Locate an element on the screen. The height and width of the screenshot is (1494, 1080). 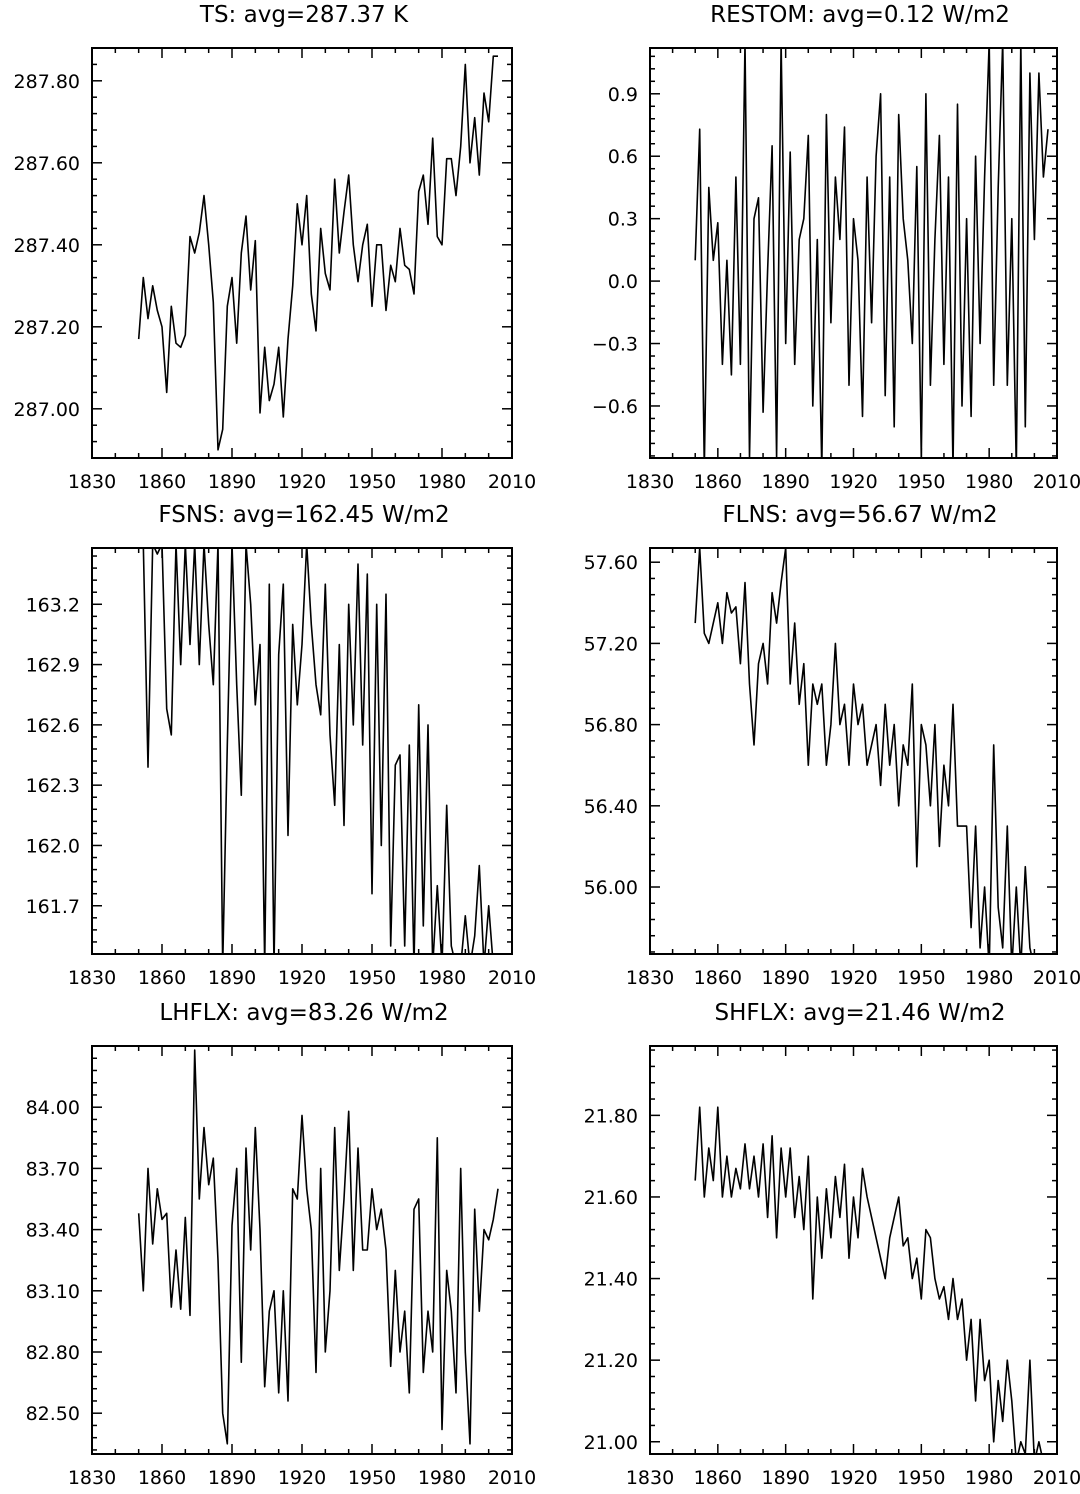
y-tick-label: 21.40 is located at coordinates (611, 1280).